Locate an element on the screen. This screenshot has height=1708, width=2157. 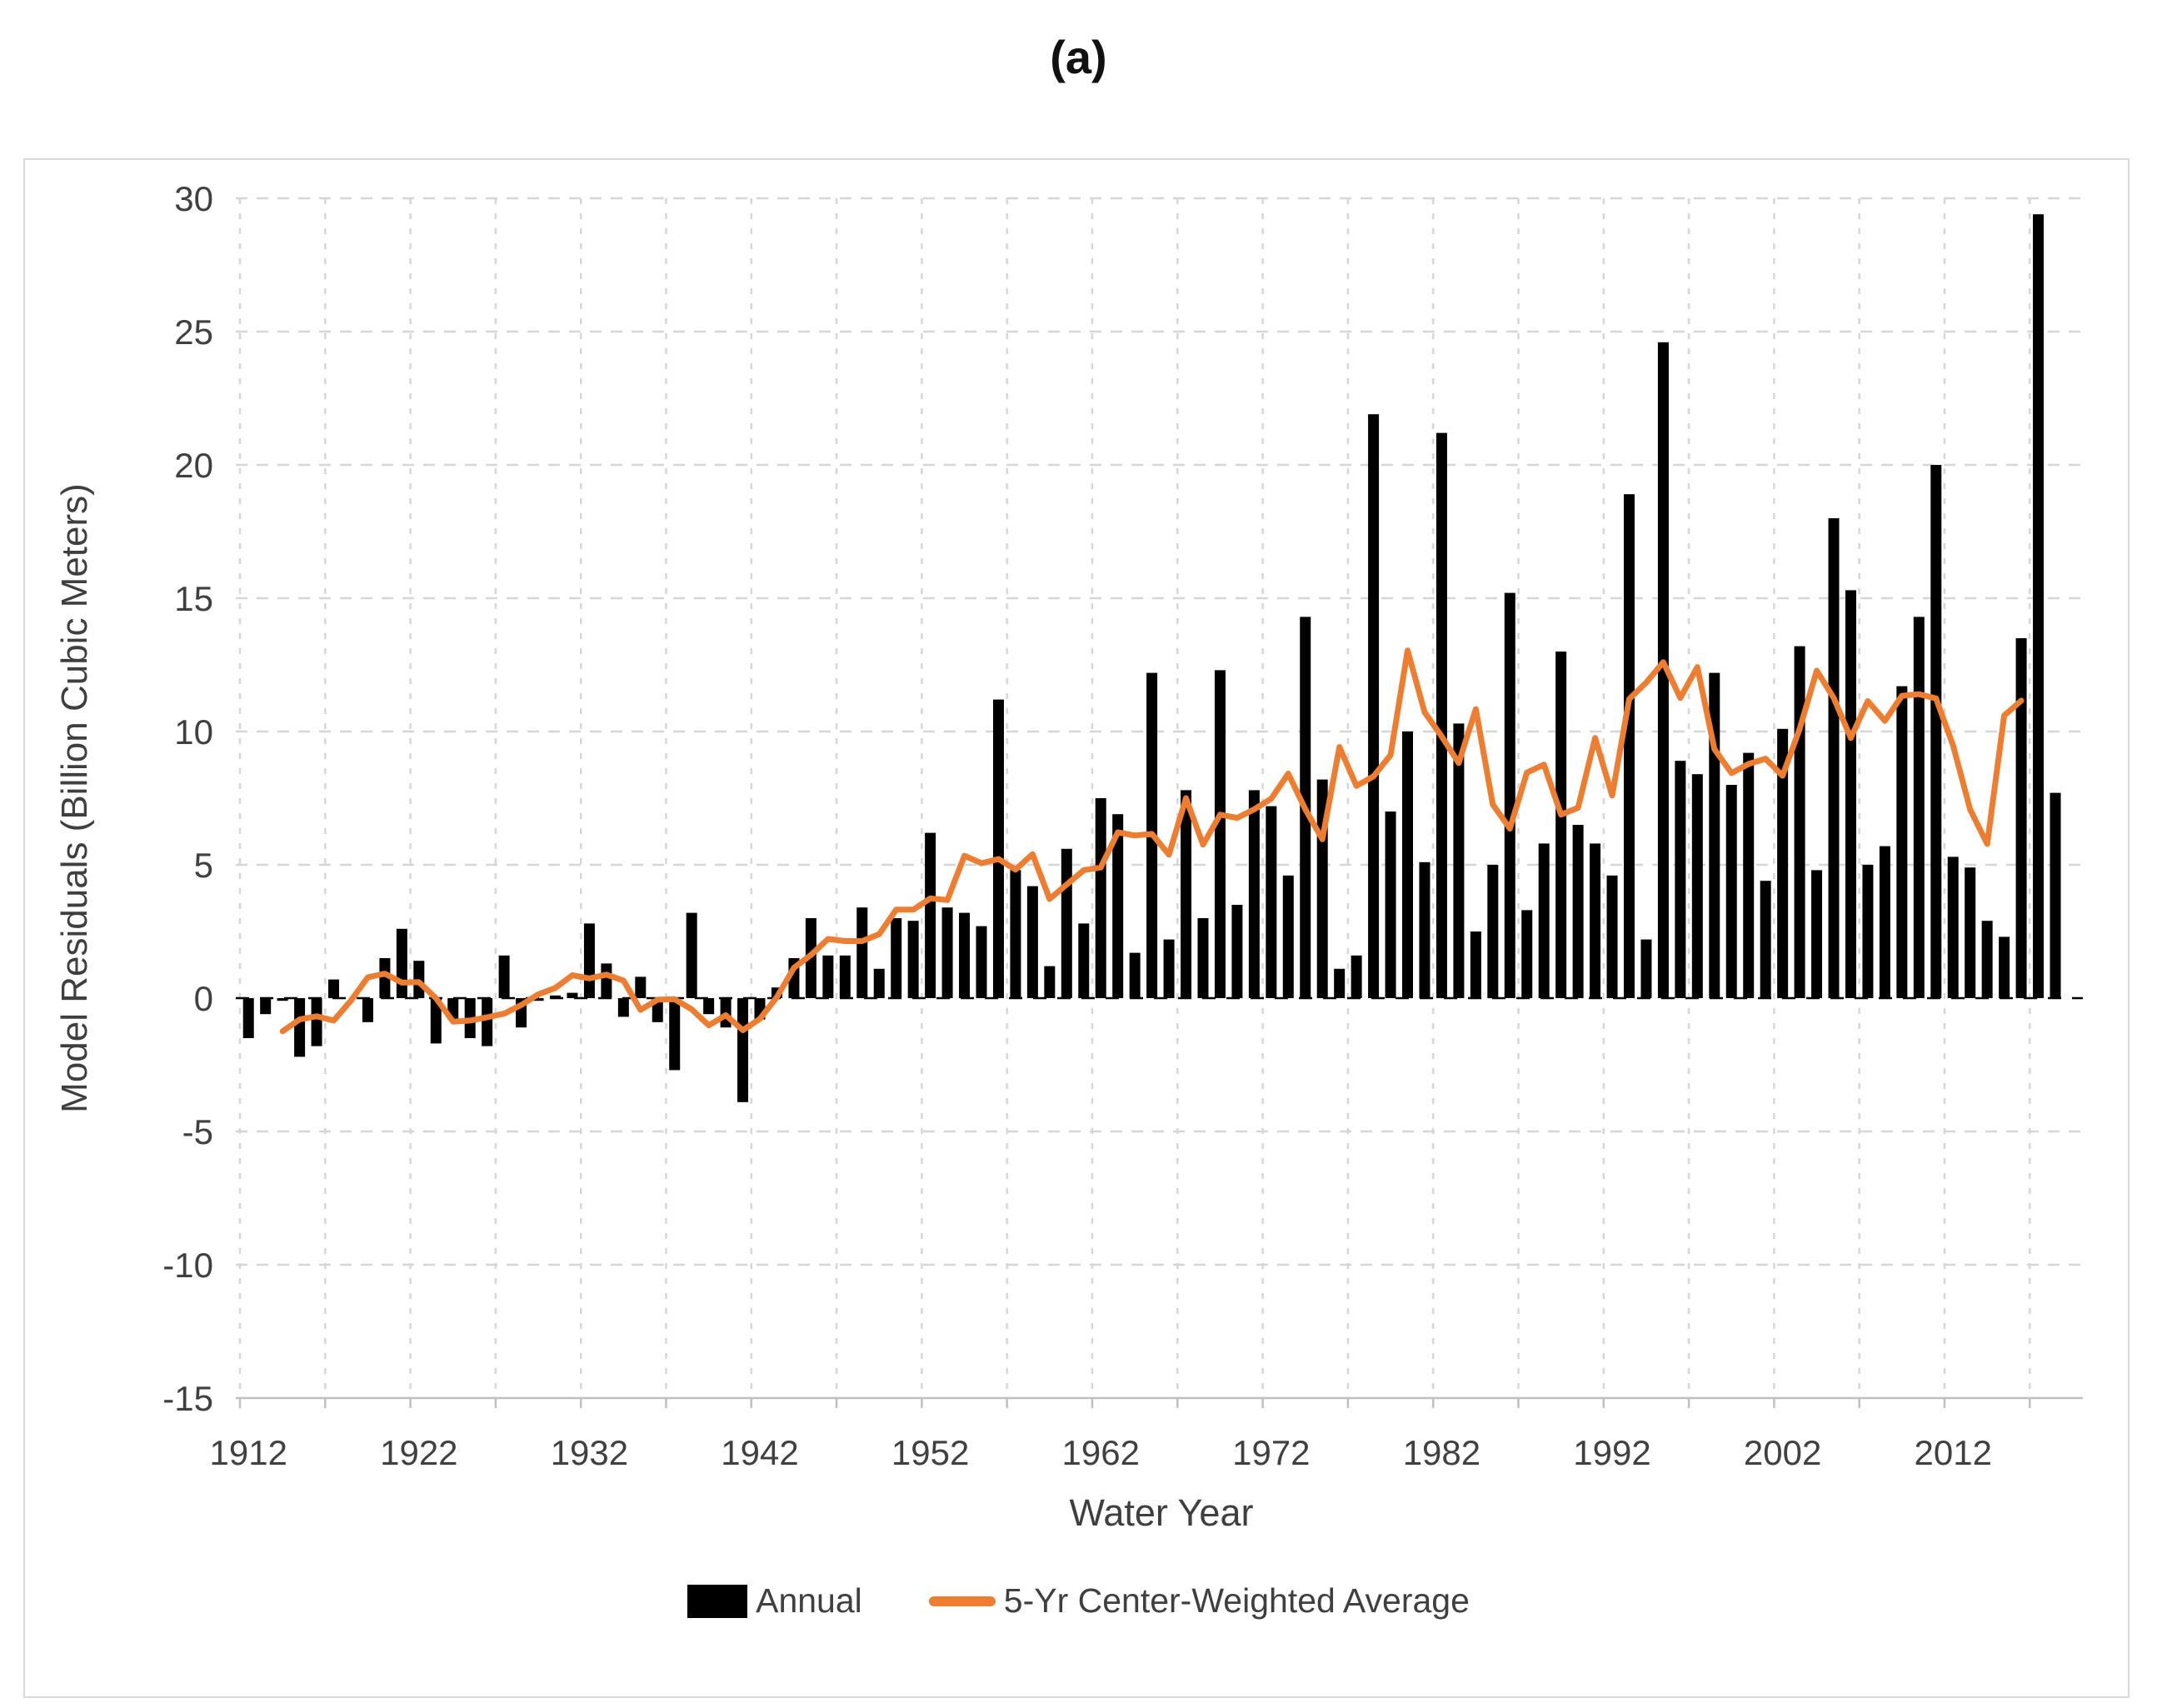
y-tick-label--15: -15 is located at coordinates (187, 1398).